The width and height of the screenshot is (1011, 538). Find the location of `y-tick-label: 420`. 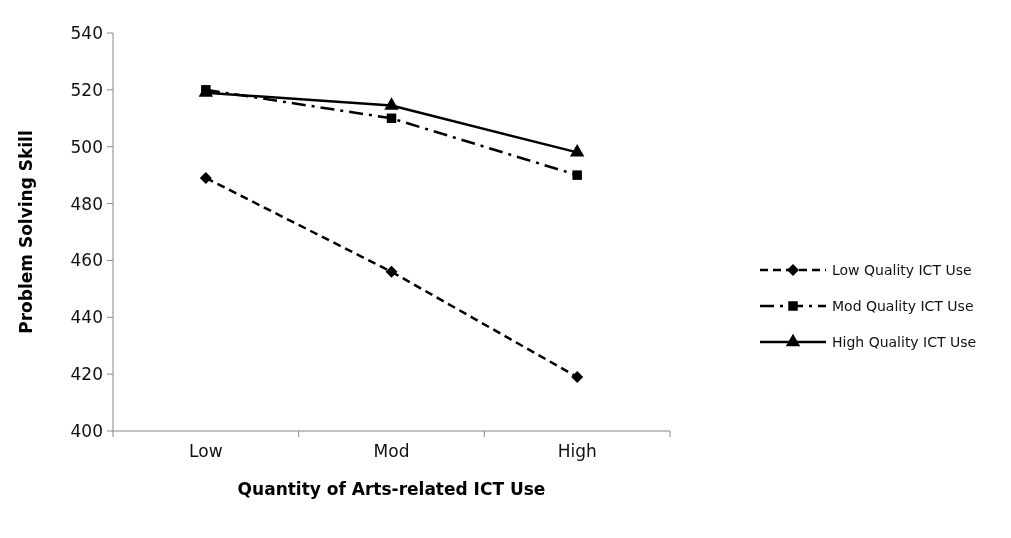

y-tick-label: 420 is located at coordinates (86, 374).